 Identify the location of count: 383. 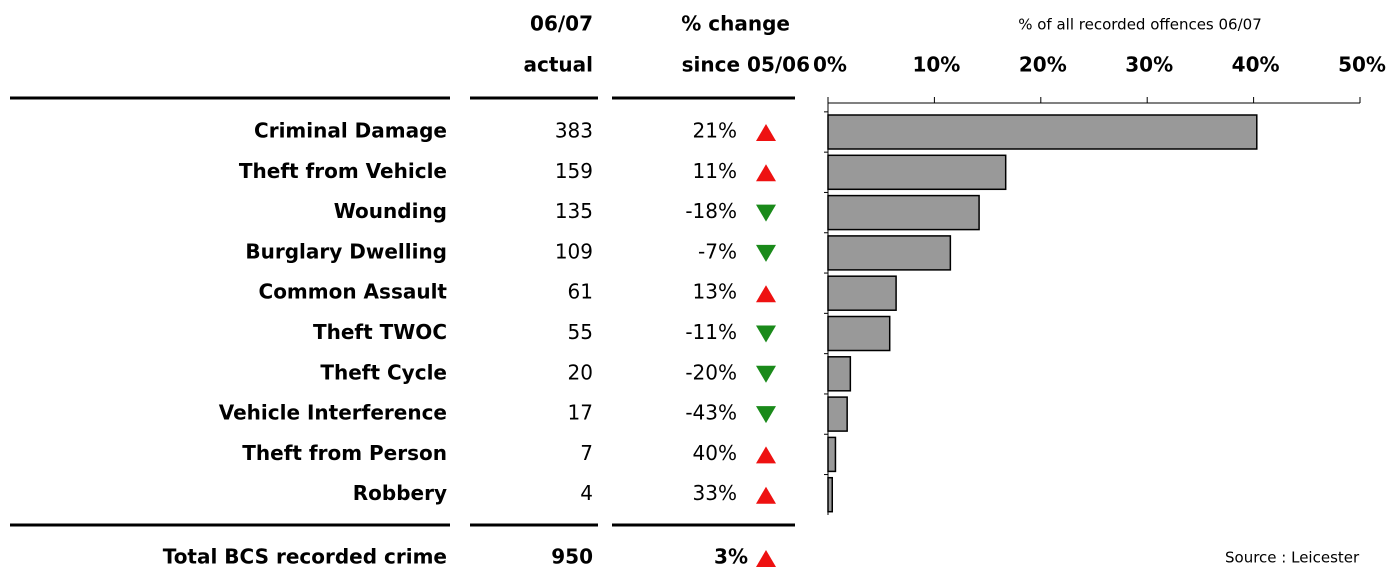
(574, 131).